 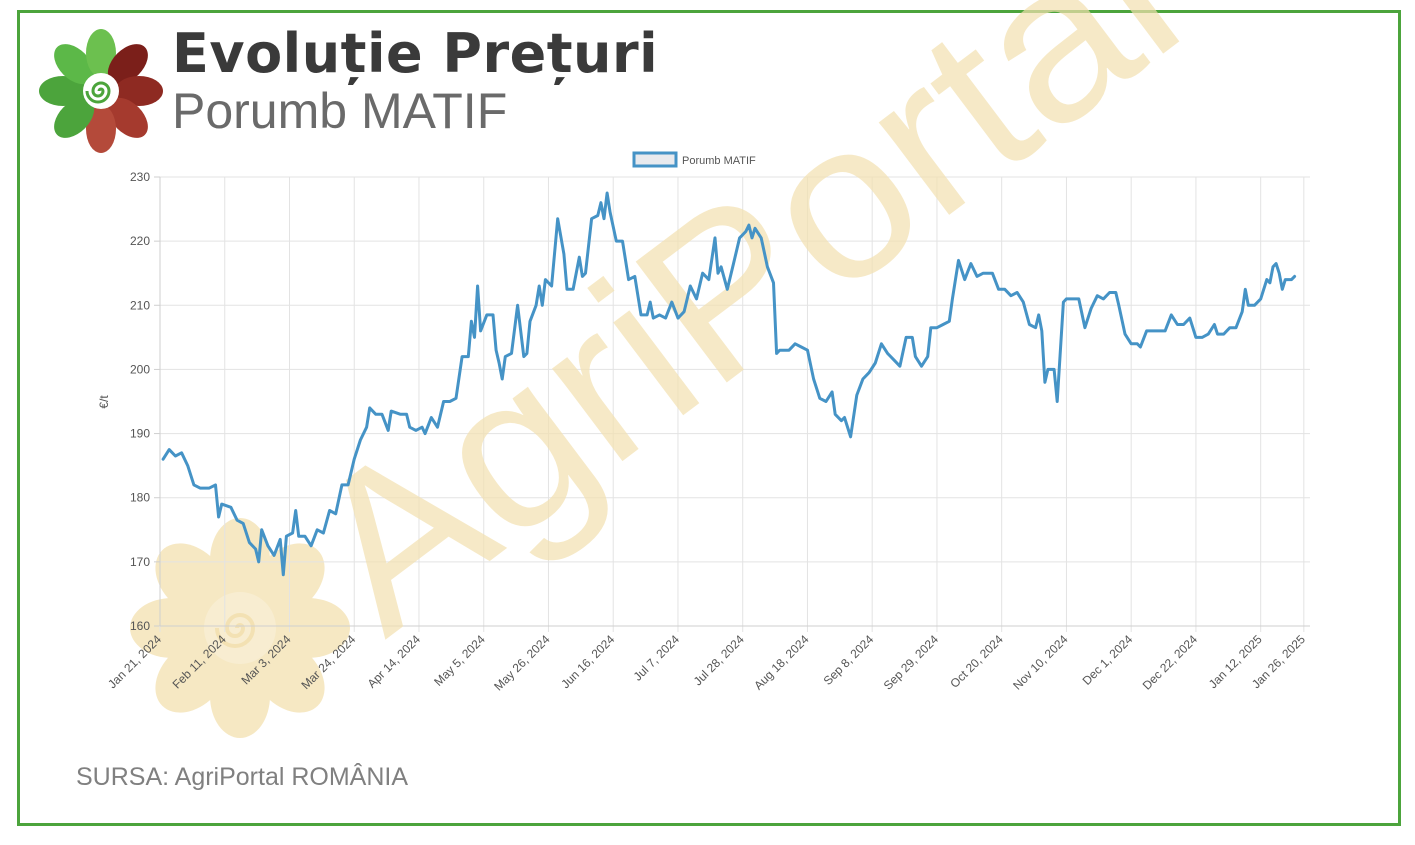 What do you see at coordinates (655, 159) in the screenshot?
I see `legend-swatch` at bounding box center [655, 159].